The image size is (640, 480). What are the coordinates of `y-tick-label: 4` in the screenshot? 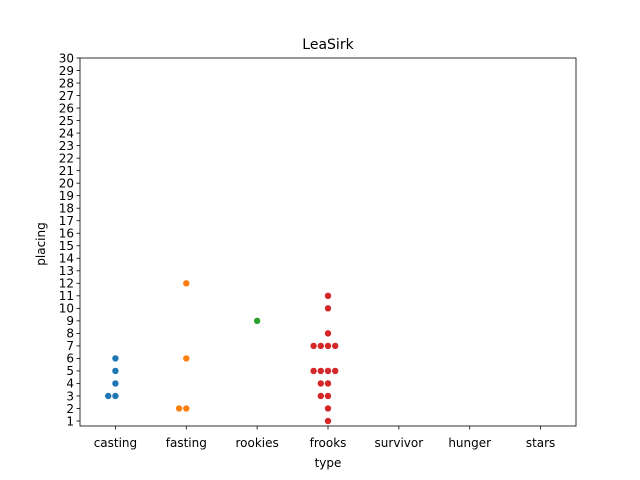 It's located at (70, 384).